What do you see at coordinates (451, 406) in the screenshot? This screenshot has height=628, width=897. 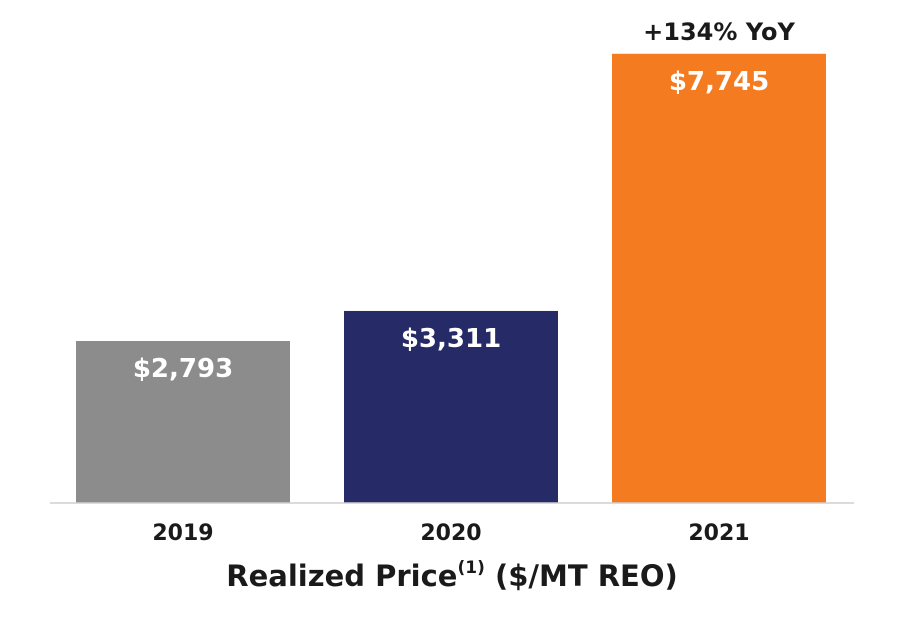 I see `bar-2020` at bounding box center [451, 406].